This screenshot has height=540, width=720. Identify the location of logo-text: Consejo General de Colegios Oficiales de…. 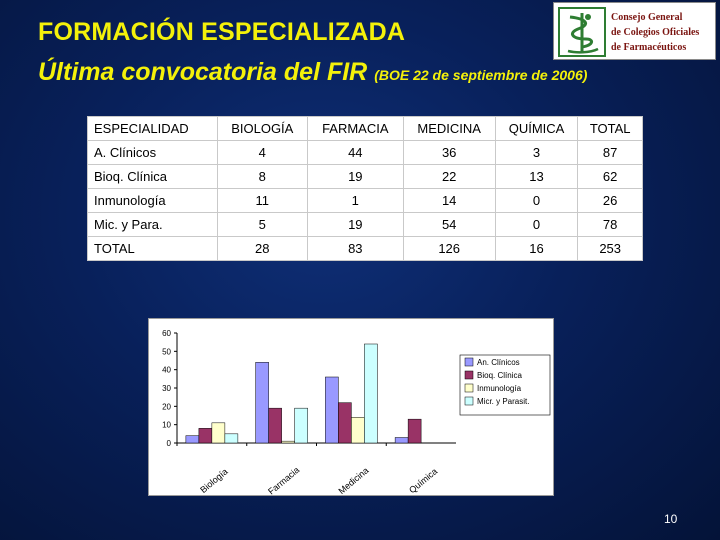
(655, 32).